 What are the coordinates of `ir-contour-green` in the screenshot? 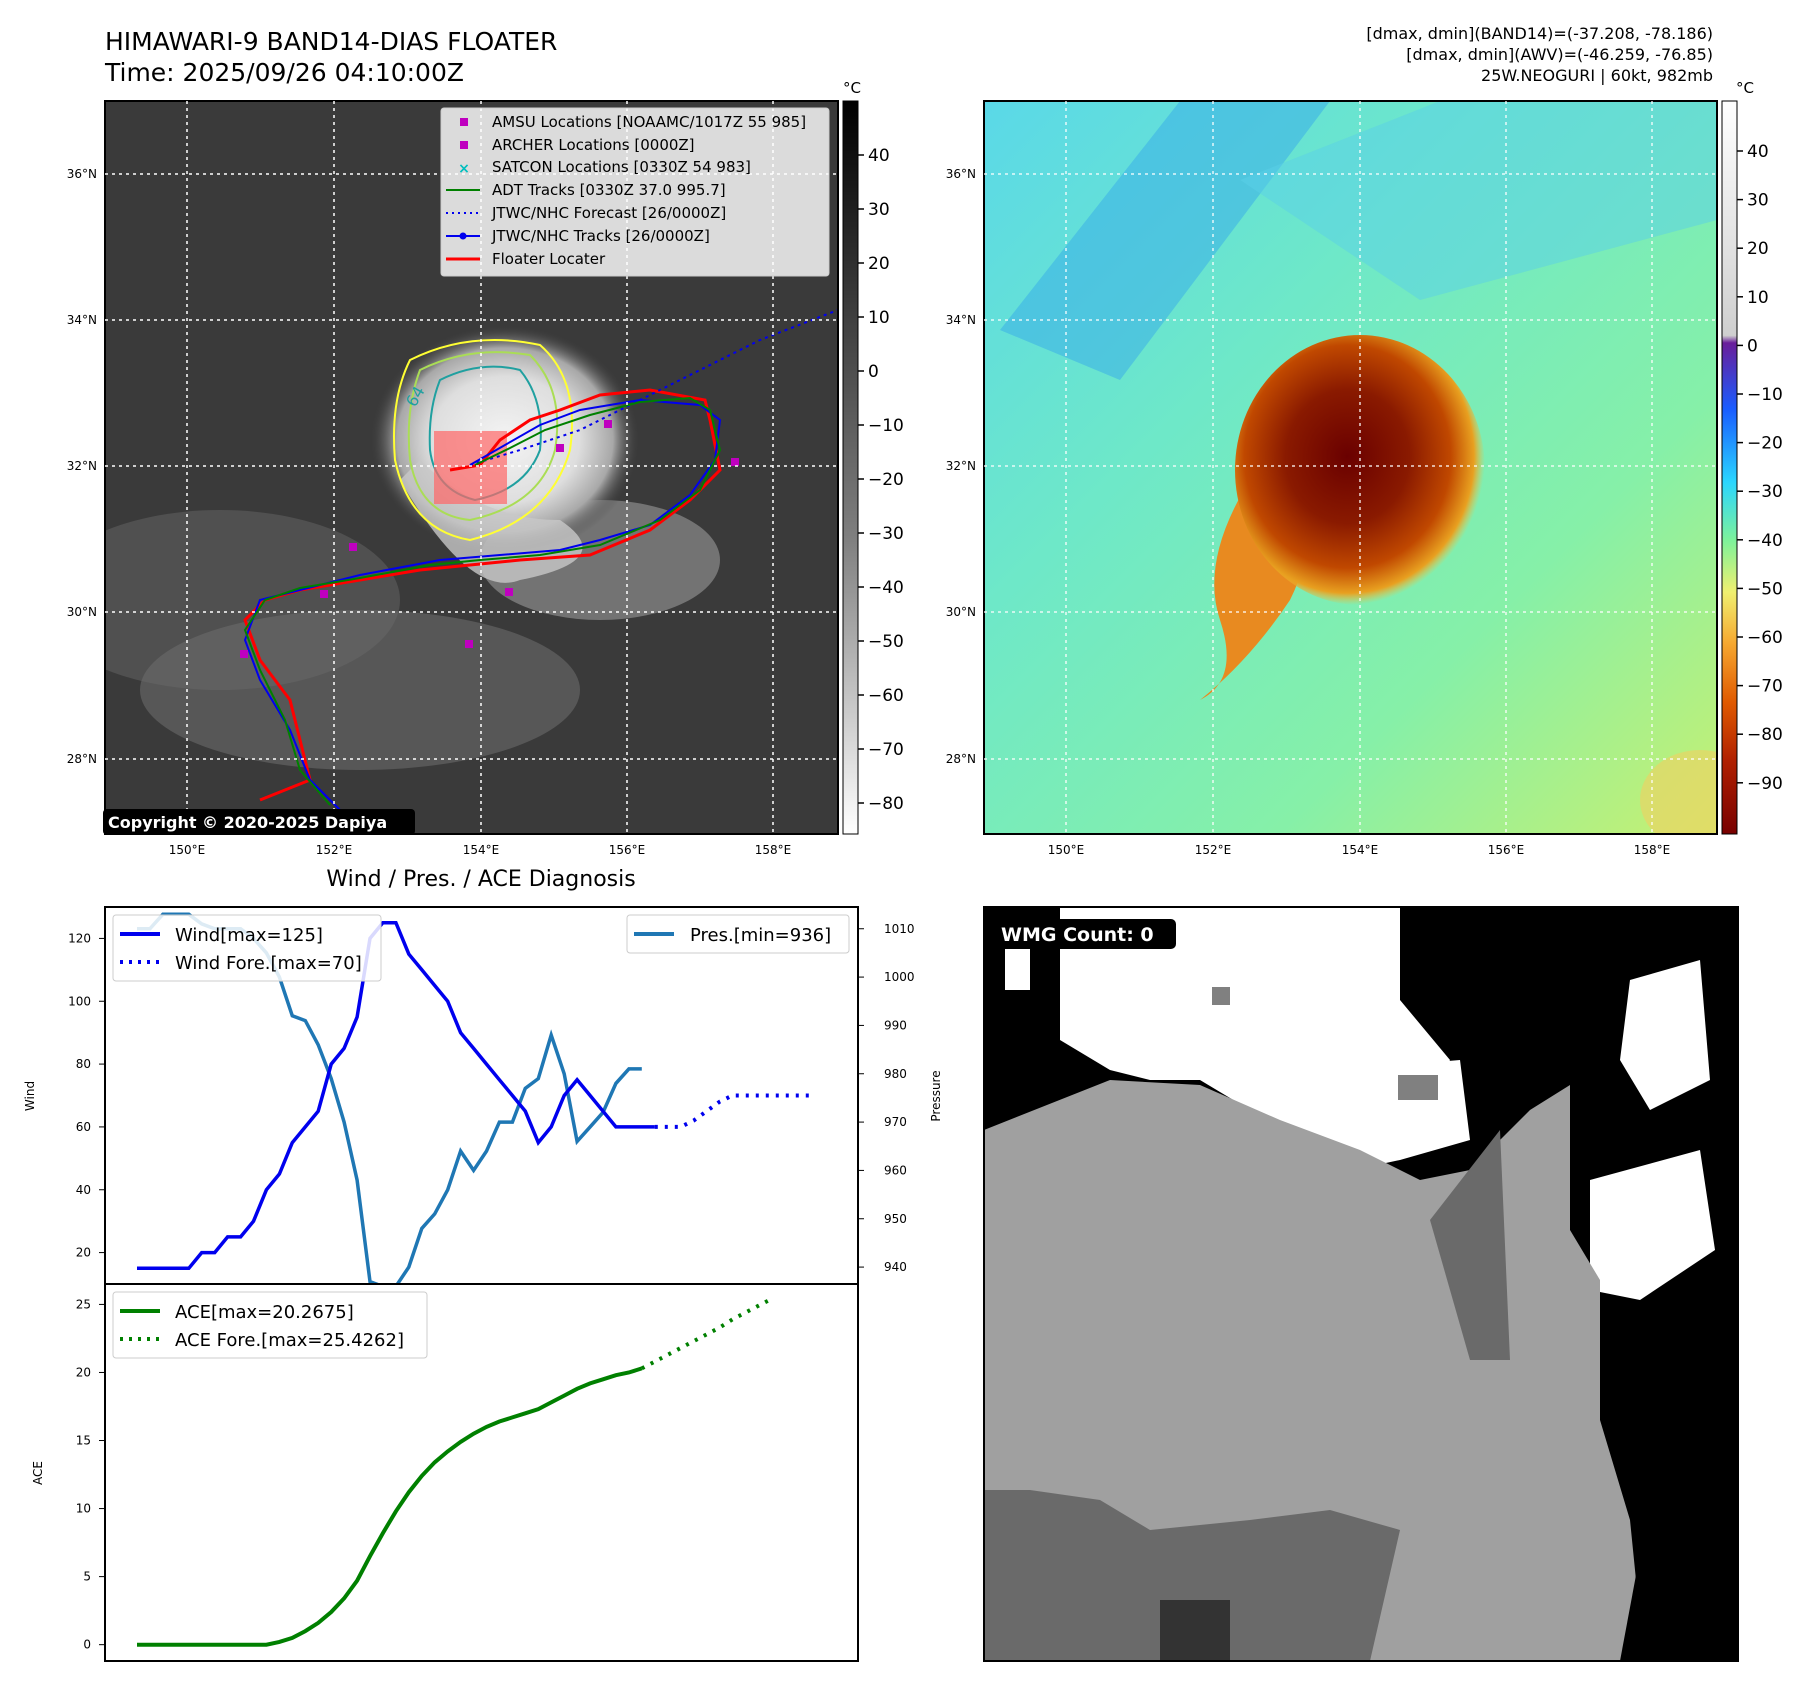 It's located at (483, 436).